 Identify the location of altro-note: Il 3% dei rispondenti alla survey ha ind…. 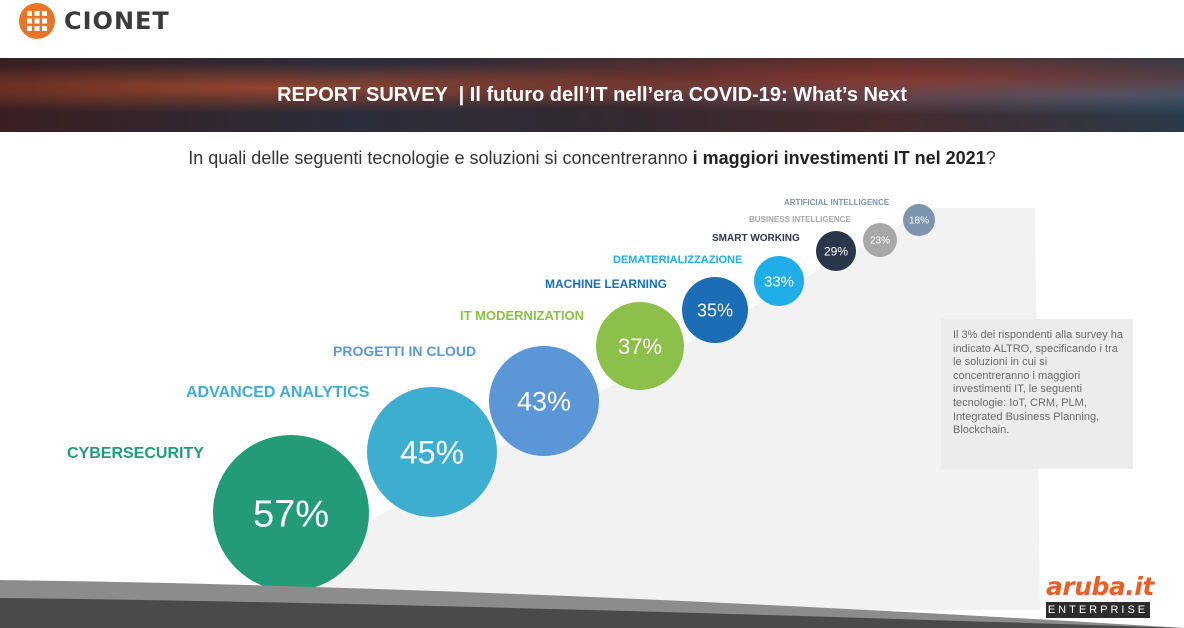
(1037, 394).